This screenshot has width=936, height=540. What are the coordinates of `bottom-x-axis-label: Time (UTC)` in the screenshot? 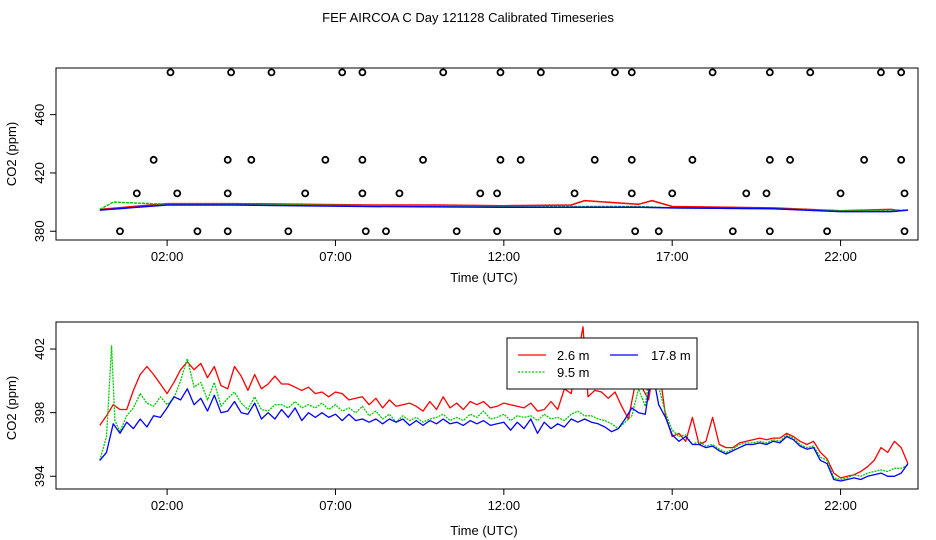 It's located at (483, 530).